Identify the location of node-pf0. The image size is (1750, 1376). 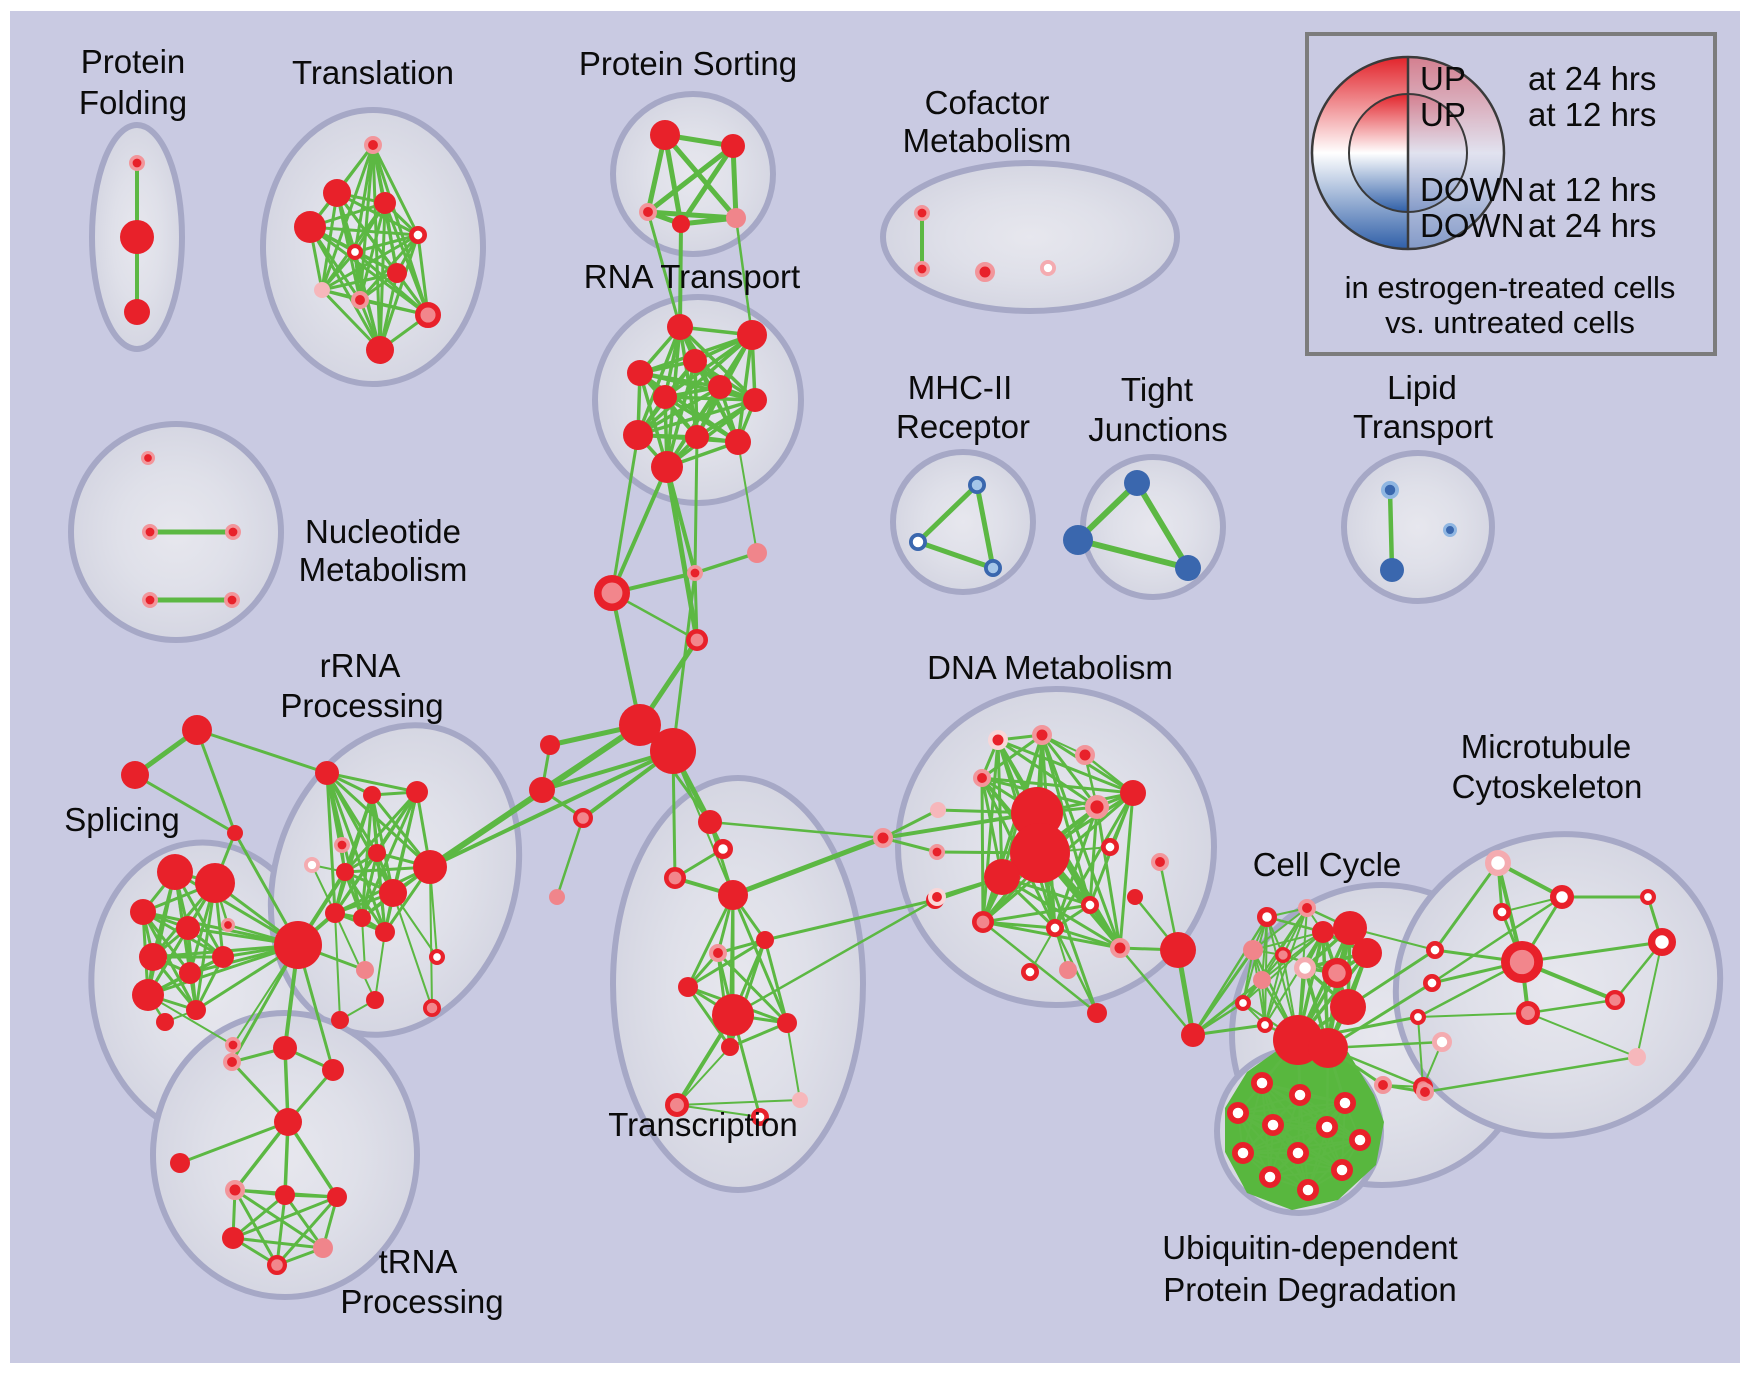
(137, 163).